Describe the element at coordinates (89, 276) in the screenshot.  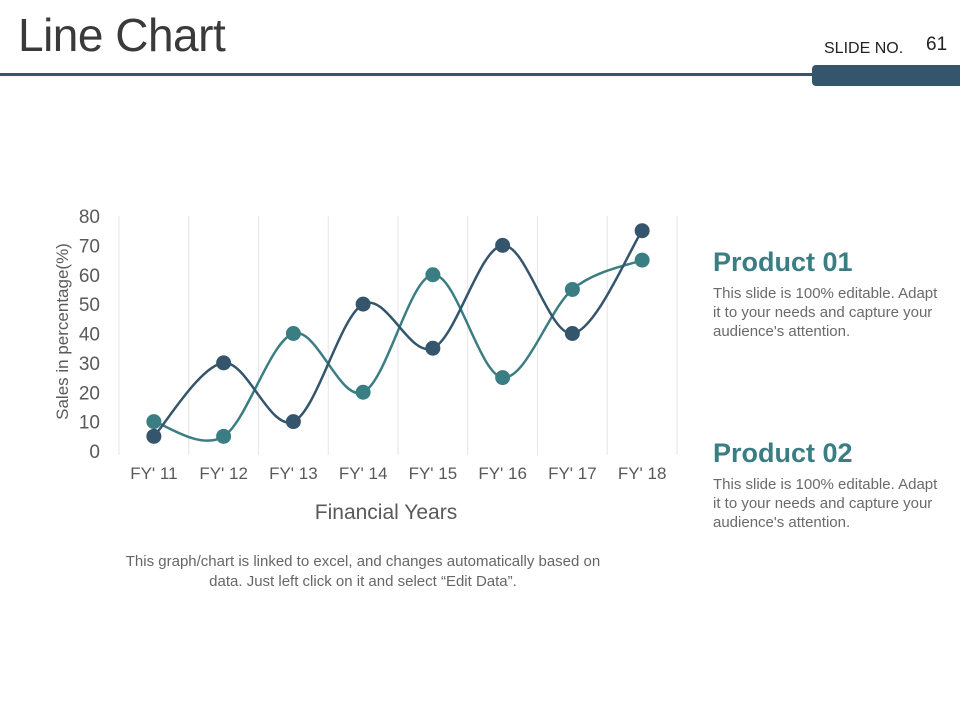
I see `y-tick-label: 60` at that location.